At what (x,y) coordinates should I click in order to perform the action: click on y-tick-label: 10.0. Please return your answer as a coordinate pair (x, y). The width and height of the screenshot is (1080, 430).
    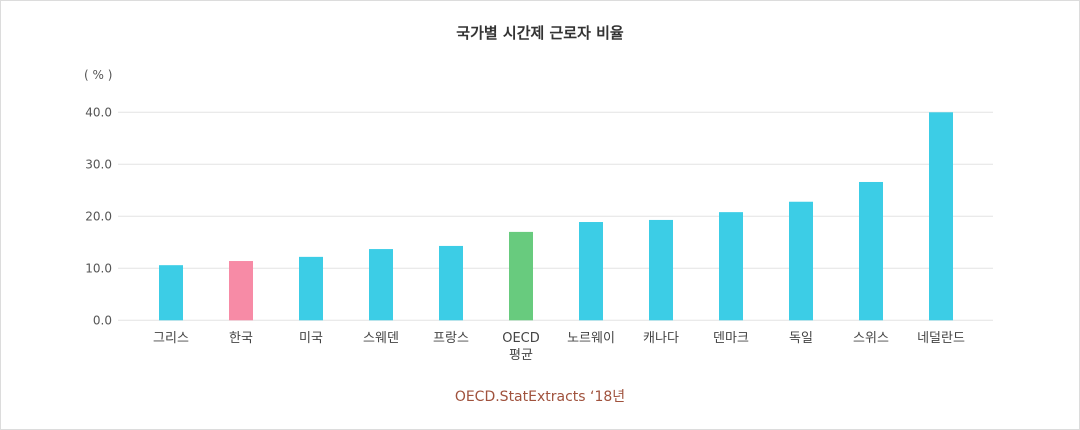
    Looking at the image, I should click on (98, 268).